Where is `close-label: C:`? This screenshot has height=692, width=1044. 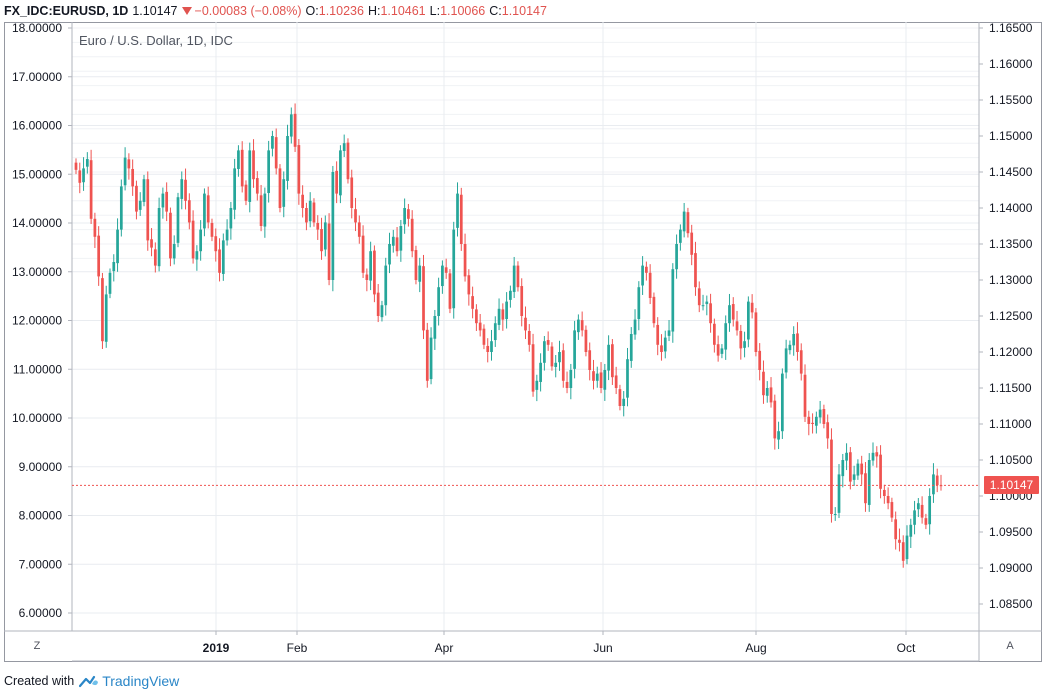 close-label: C: is located at coordinates (495, 11).